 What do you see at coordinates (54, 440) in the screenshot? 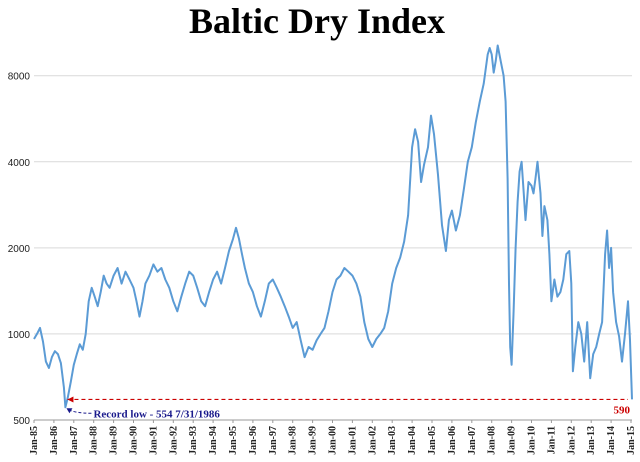
I see `x-tick-label: Jan-86` at bounding box center [54, 440].